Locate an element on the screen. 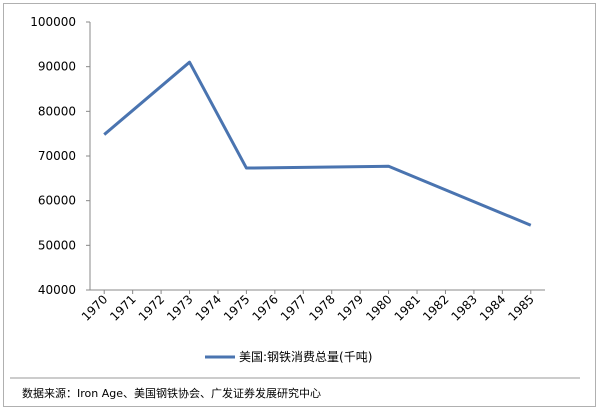 Image resolution: width=600 pixels, height=415 pixels. y-tick-label: 60000 is located at coordinates (57, 201).